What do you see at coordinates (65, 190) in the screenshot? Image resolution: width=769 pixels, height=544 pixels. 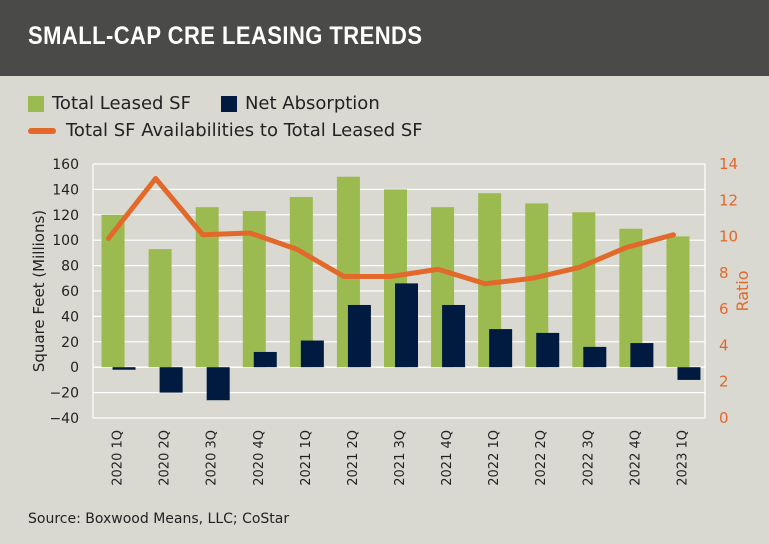 I see `y-tick-label: 140` at bounding box center [65, 190].